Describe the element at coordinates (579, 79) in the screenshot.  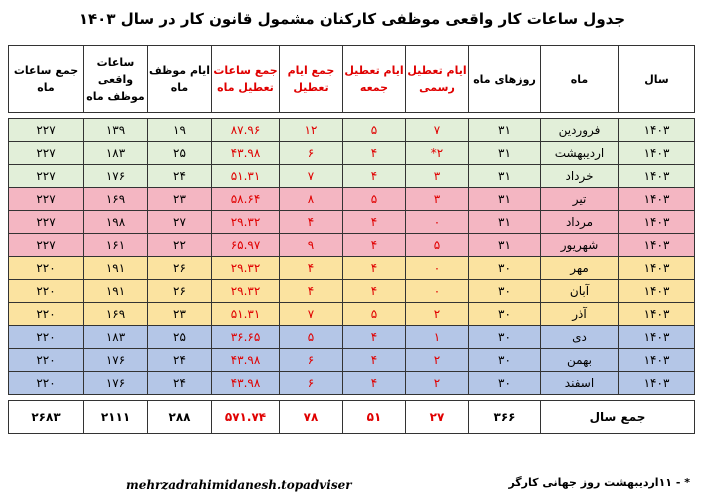
I see `header-month: ماه` at that location.